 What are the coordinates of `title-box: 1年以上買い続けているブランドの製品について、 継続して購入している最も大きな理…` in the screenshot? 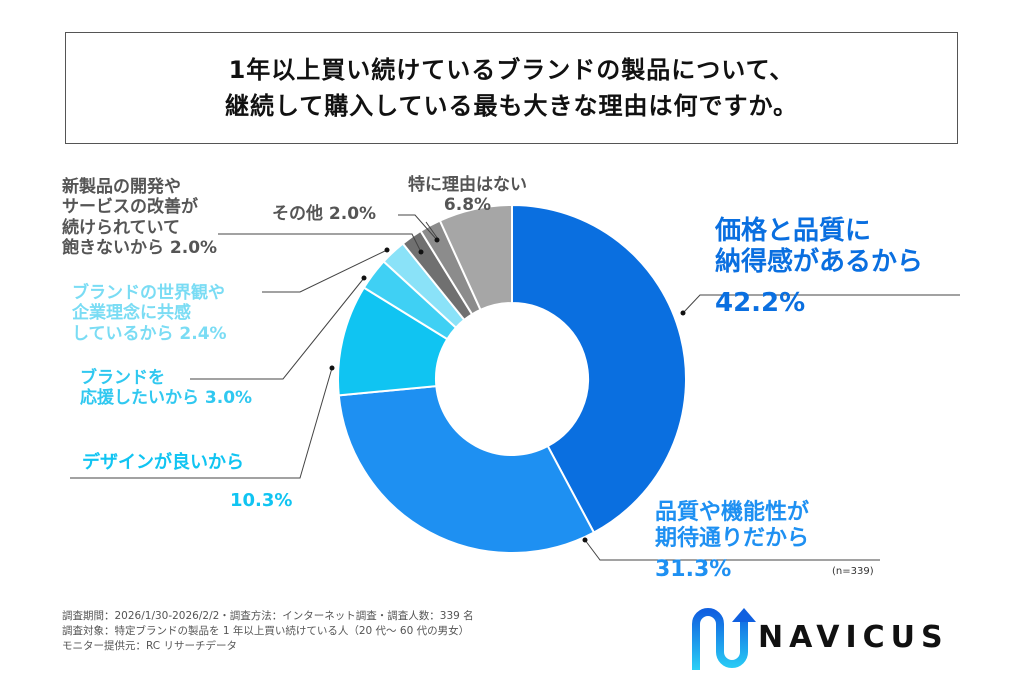 It's located at (511, 88).